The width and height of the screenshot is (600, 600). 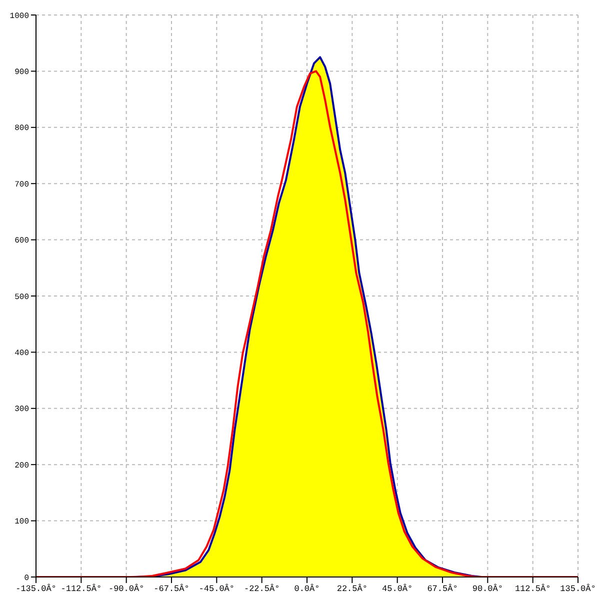 I want to click on y-tick-label: 900, so click(x=22, y=73).